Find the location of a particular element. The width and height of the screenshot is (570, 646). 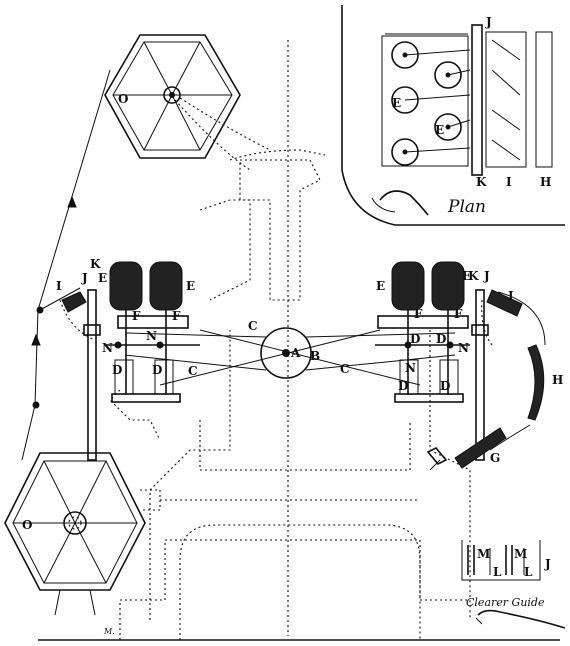

upper-reel is located at coordinates (187, 102).